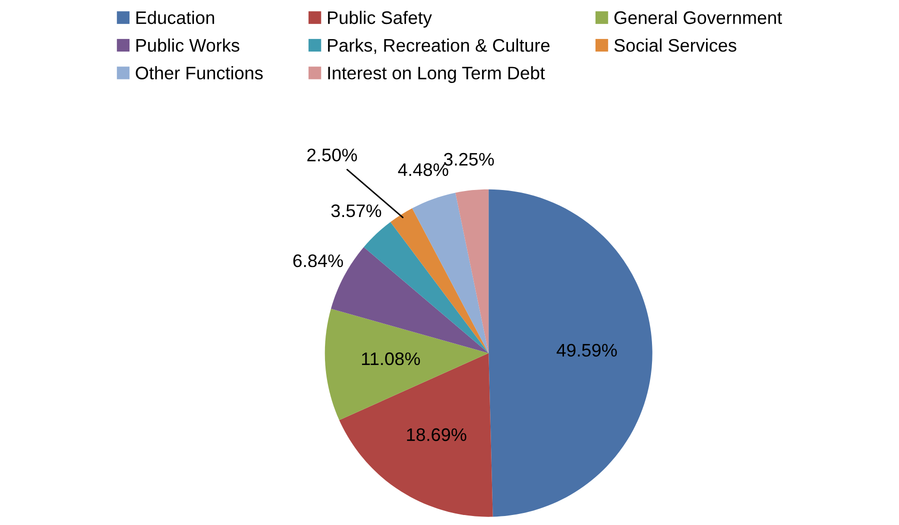 This screenshot has width=899, height=525. Describe the element at coordinates (199, 73) in the screenshot. I see `legend-label: Other Functions` at that location.